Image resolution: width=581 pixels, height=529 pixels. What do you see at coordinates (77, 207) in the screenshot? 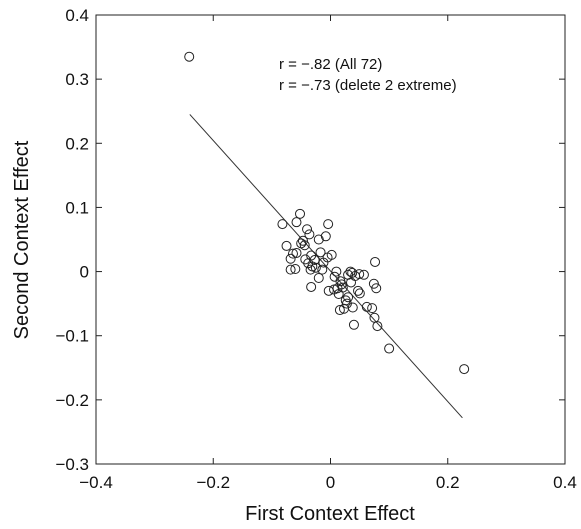
I see `y-tick-label: 0.1` at bounding box center [77, 207].